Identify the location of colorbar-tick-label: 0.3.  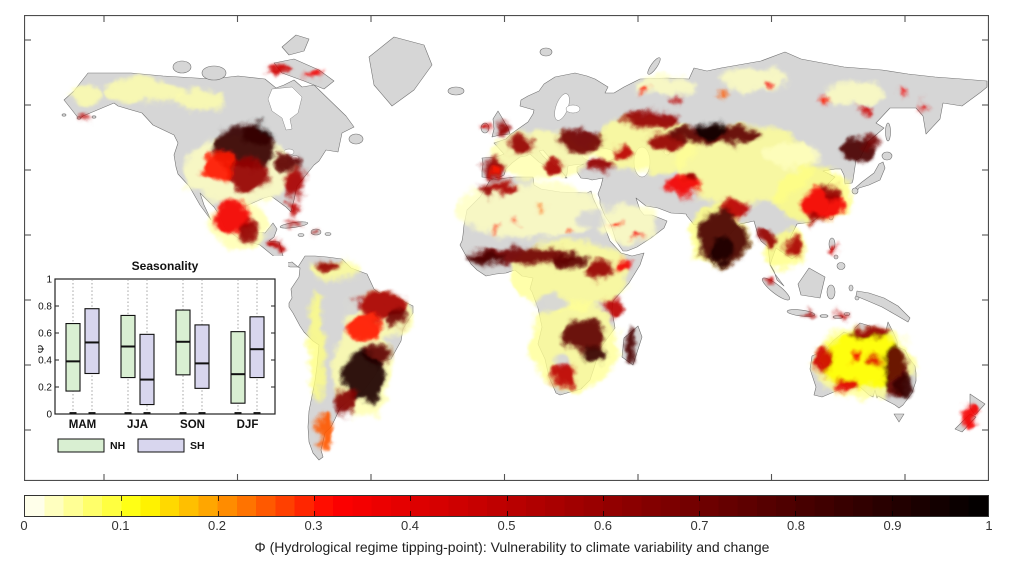
(313, 525).